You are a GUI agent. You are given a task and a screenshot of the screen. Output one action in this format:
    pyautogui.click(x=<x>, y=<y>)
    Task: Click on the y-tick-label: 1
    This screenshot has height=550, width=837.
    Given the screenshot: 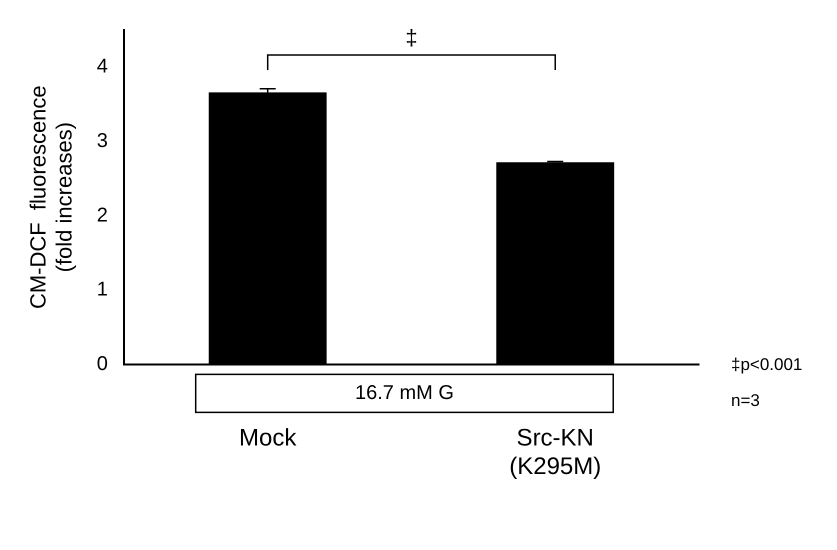 What is the action you would take?
    pyautogui.click(x=102, y=289)
    